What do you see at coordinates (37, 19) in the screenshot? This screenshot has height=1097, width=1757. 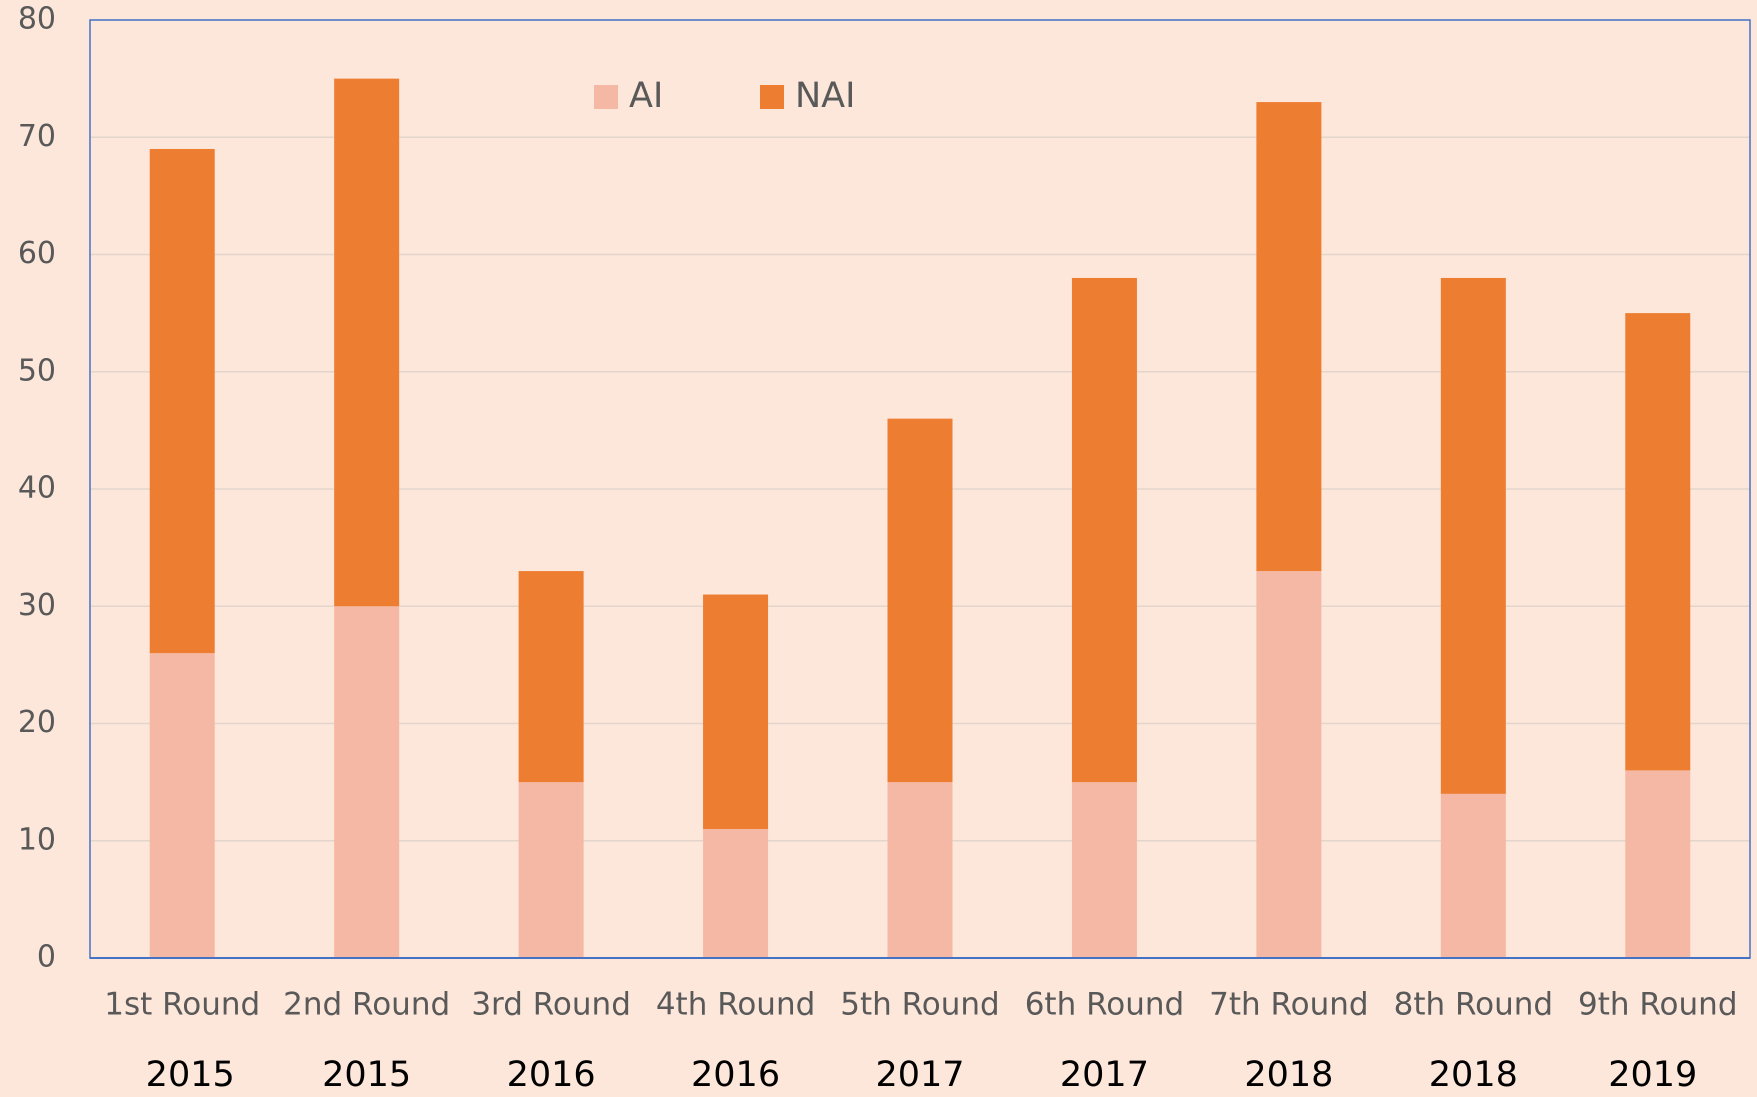 I see `y-tick-label: 80` at bounding box center [37, 19].